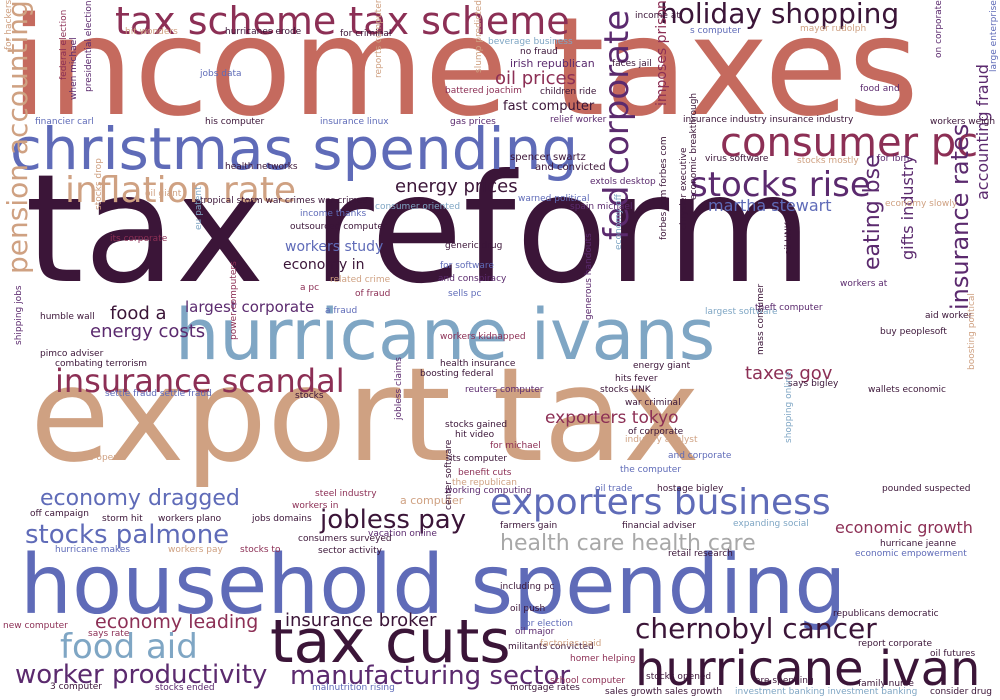 This screenshot has width=1000, height=700. What do you see at coordinates (484, 483) in the screenshot?
I see `word-cloud-term: the republican` at bounding box center [484, 483].